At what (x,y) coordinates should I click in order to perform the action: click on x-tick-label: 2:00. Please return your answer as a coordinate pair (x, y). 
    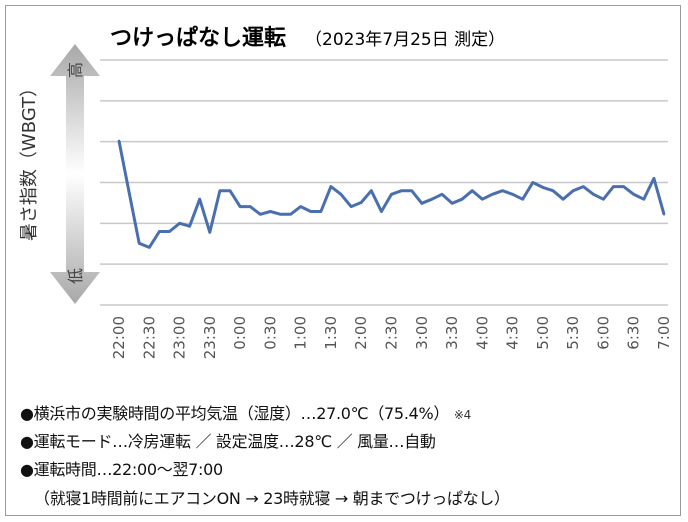
    Looking at the image, I should click on (361, 333).